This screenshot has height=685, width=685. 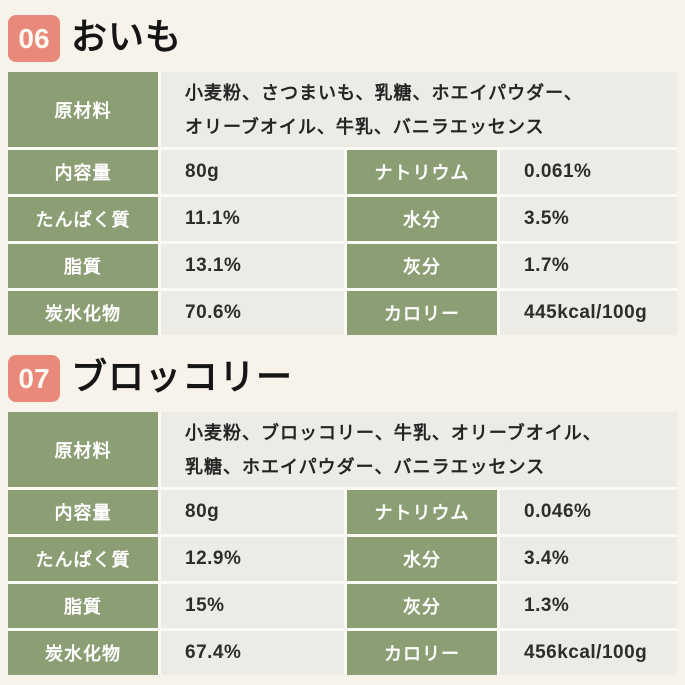 What do you see at coordinates (182, 376) in the screenshot?
I see `section-title: ブロッコリー` at bounding box center [182, 376].